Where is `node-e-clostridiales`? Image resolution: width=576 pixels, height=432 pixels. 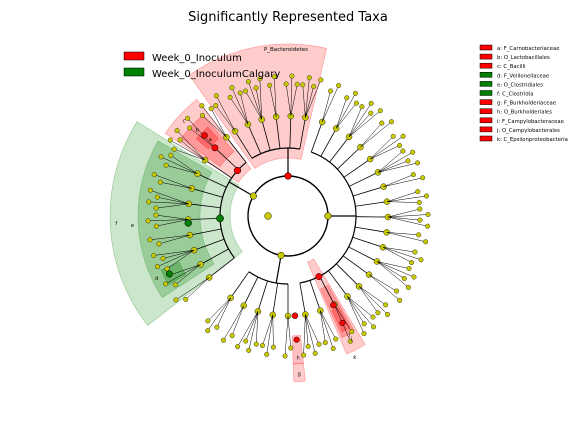 node-e-clostridiales is located at coordinates (188, 223).